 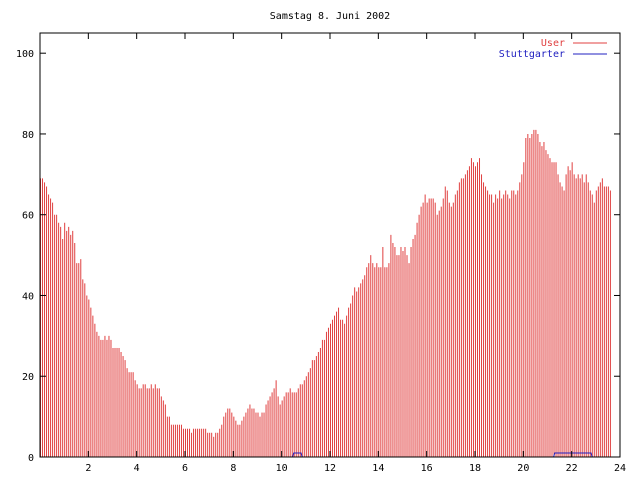 What do you see at coordinates (31, 458) in the screenshot?
I see `y-tick-label: 0` at bounding box center [31, 458].